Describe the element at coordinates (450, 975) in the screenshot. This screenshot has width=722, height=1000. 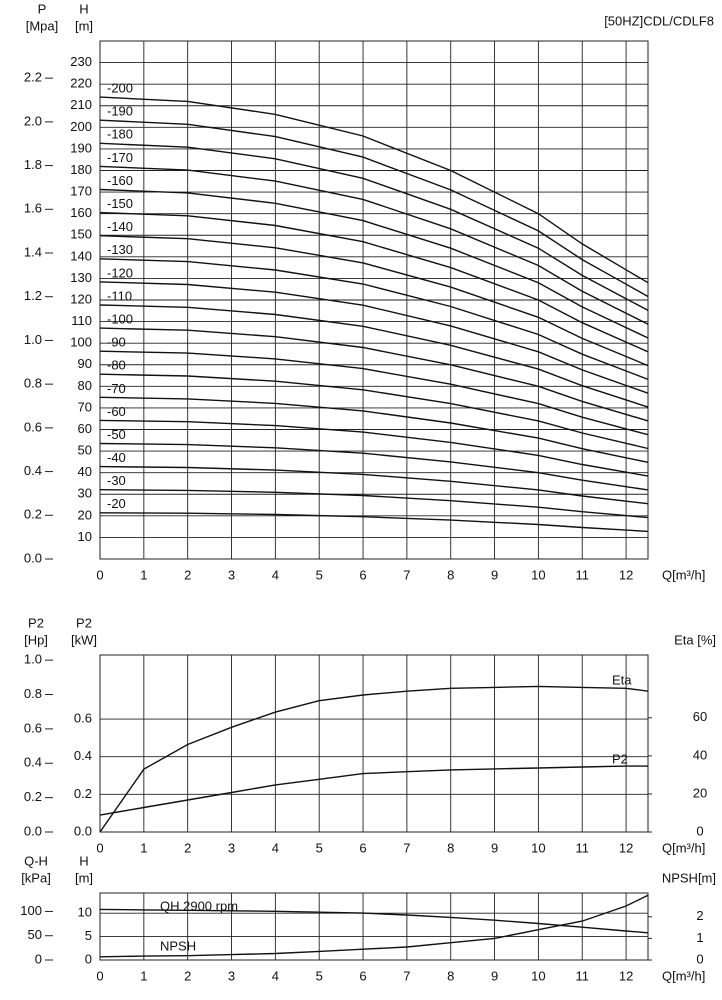
I see `x-tick-label: 8` at that location.